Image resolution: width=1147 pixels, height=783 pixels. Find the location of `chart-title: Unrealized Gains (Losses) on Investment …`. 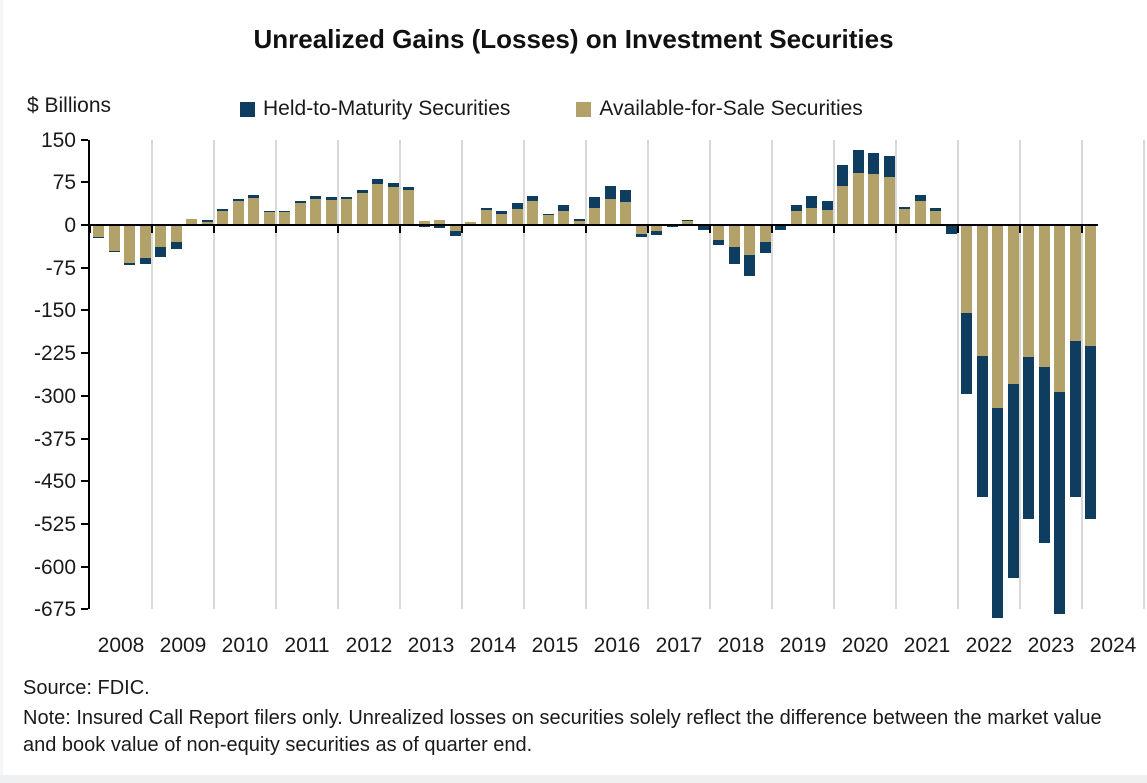

chart-title: Unrealized Gains (Losses) on Investment … is located at coordinates (573, 39).